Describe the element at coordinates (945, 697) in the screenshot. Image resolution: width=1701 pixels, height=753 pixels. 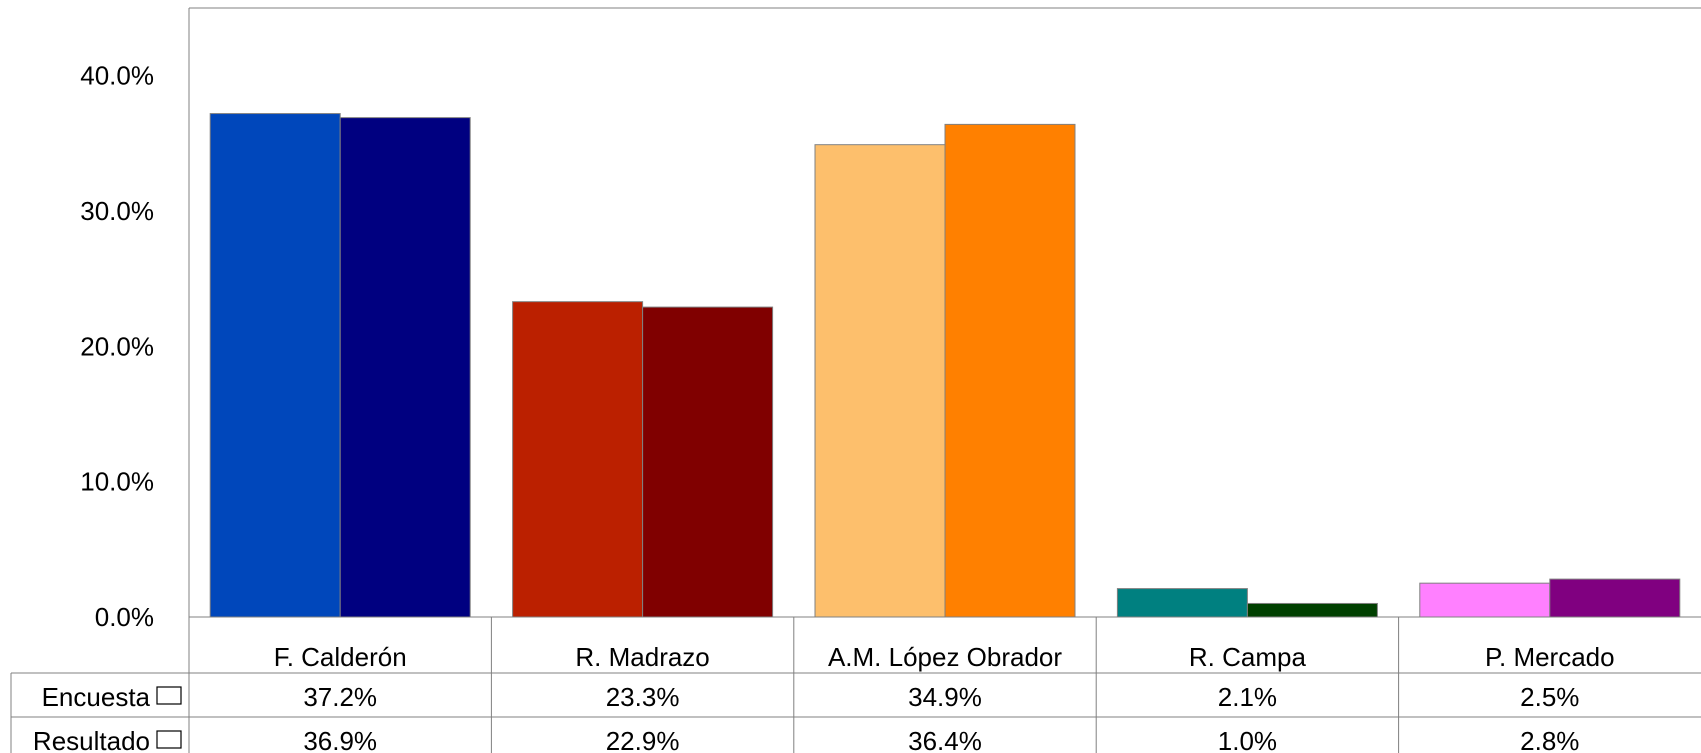
I see `data-label: 34.9%` at that location.